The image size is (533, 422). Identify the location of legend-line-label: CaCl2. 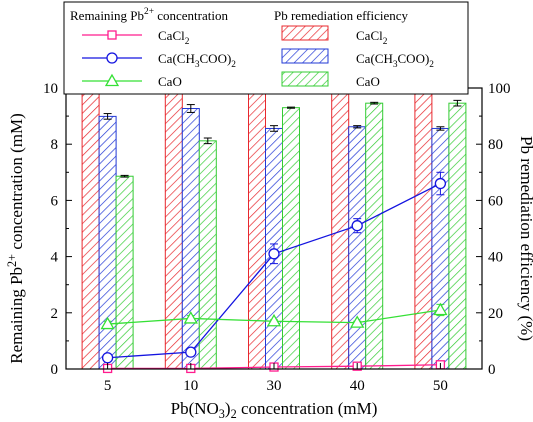
(174, 37).